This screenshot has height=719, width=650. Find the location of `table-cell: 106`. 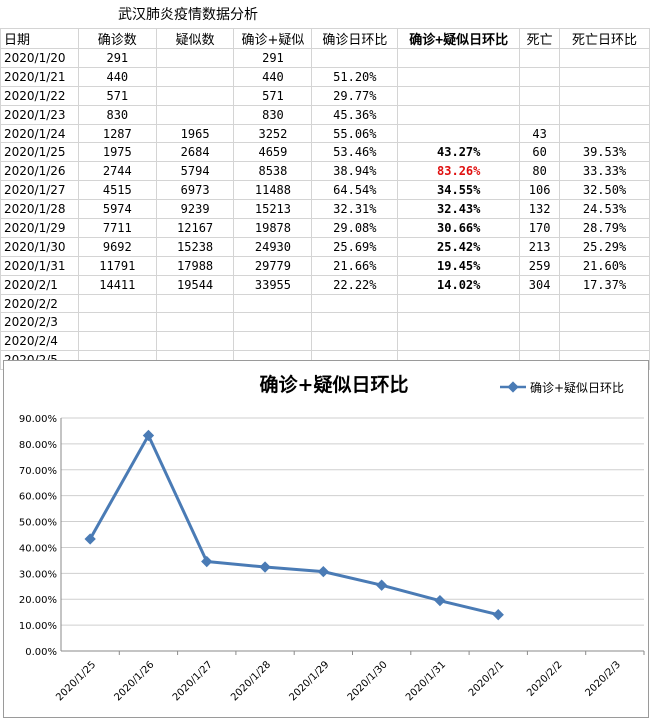

table-cell: 106 is located at coordinates (540, 190).